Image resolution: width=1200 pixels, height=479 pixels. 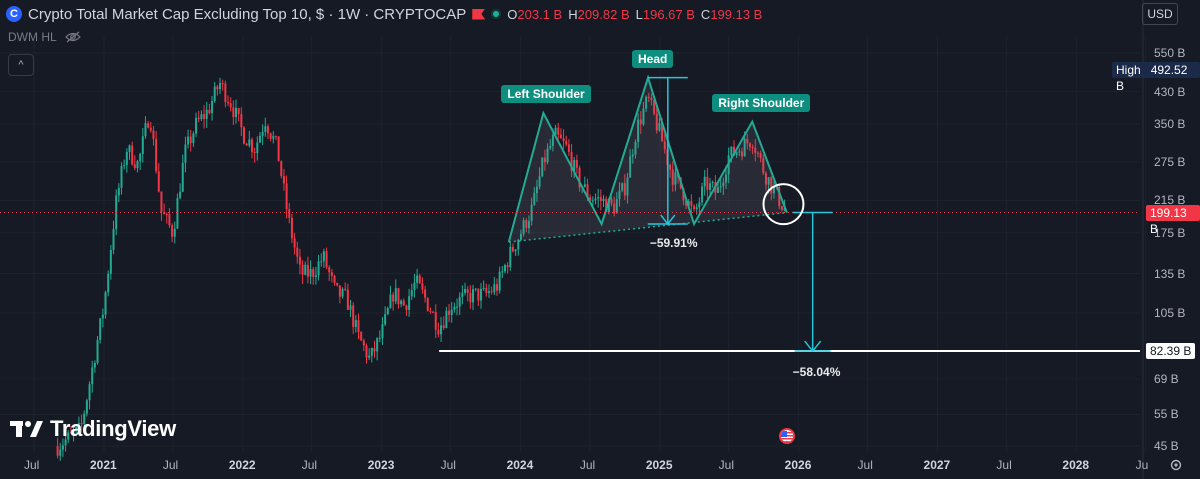 I want to click on settings-gear-icon, so click(x=1176, y=465).